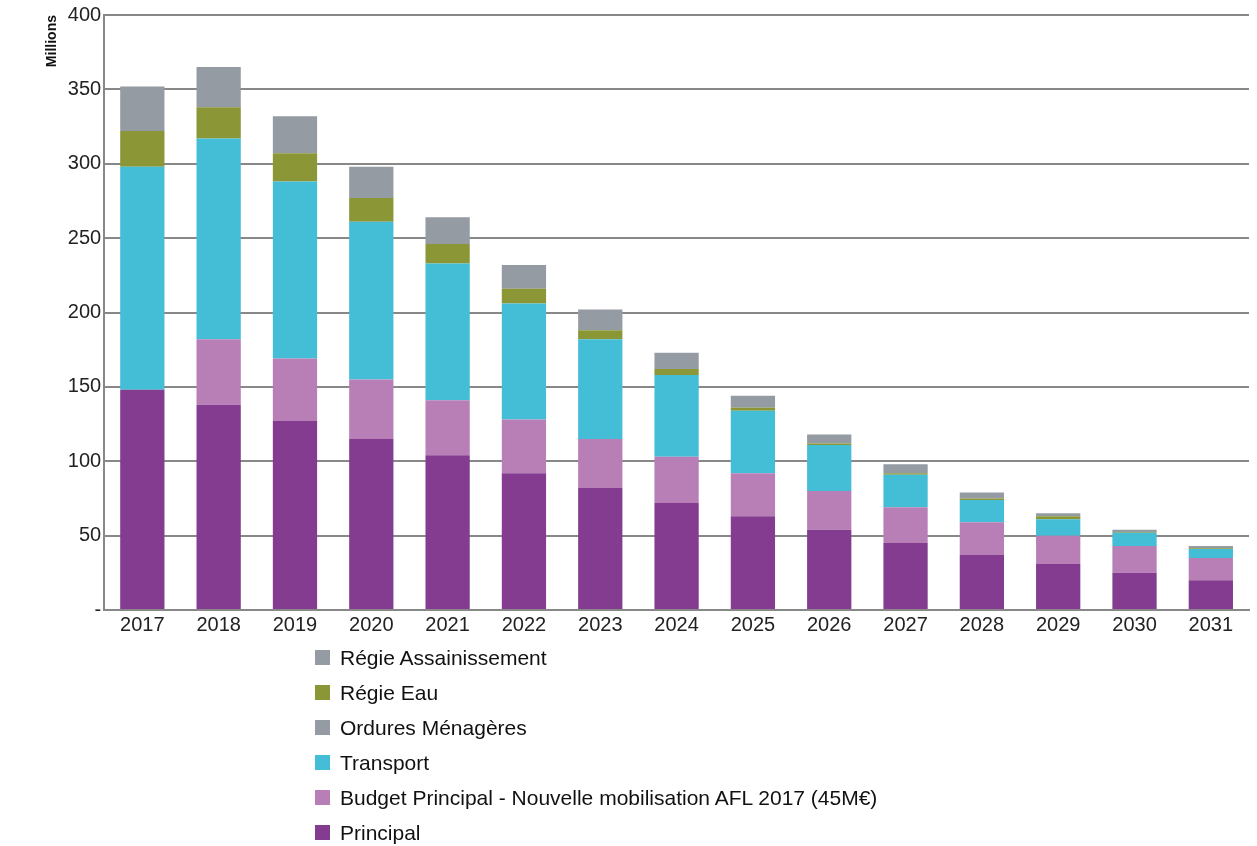  Describe the element at coordinates (600, 623) in the screenshot. I see `x-tick-label: 2023` at that location.